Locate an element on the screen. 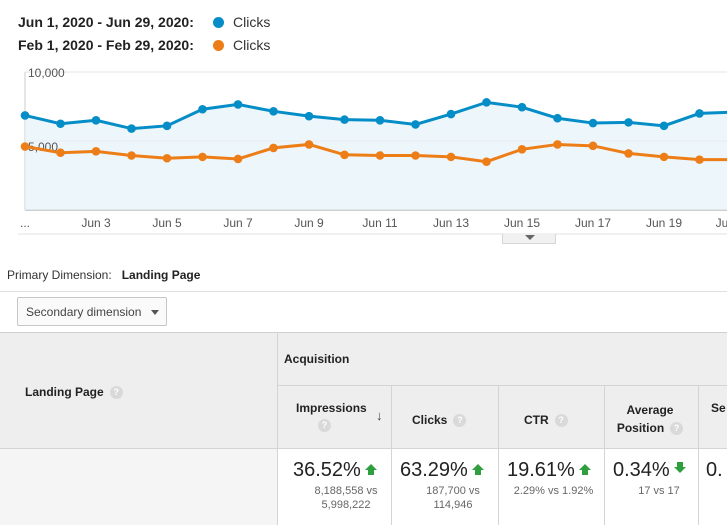 The image size is (727, 525). clicks-header-label: Clicks is located at coordinates (430, 420).